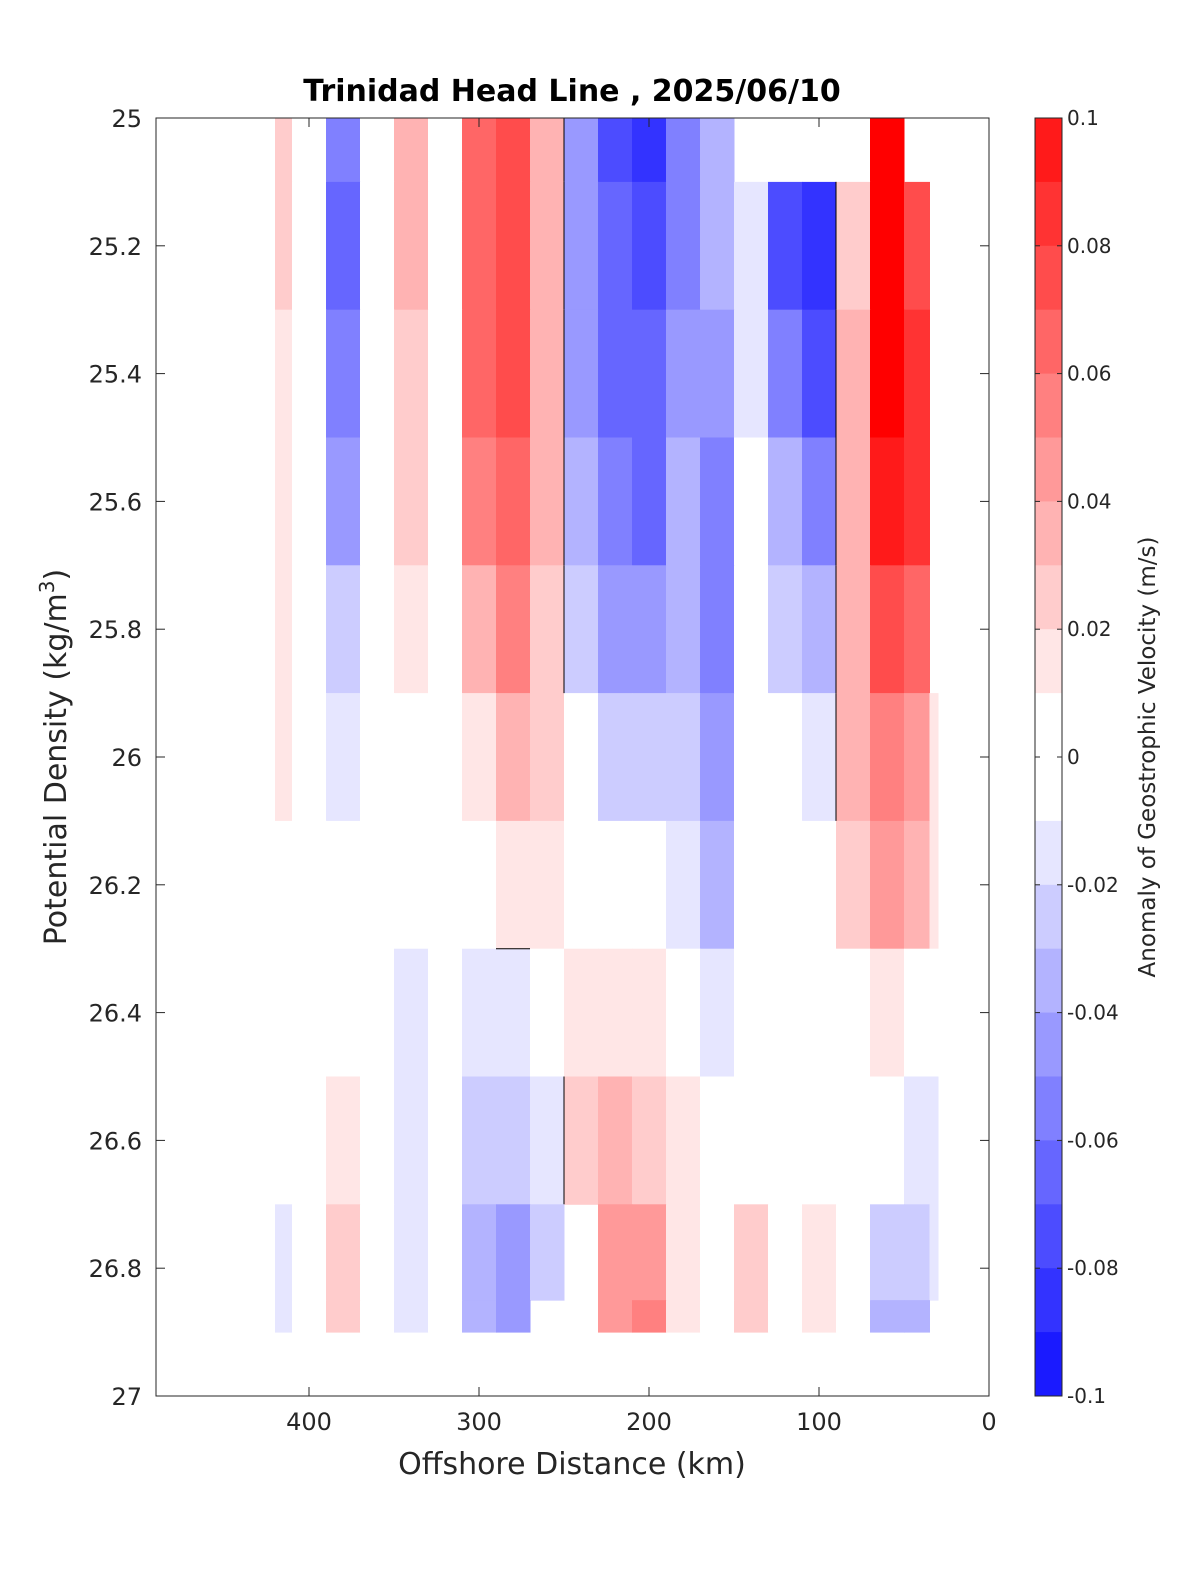  Describe the element at coordinates (572, 1464) in the screenshot. I see `x-axis-label: Offshore Distance (km)` at that location.